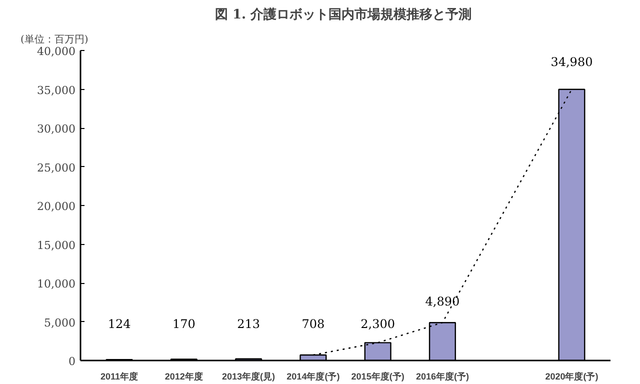 Image resolution: width=640 pixels, height=384 pixels. Describe the element at coordinates (184, 323) in the screenshot. I see `data-label: 170` at that location.